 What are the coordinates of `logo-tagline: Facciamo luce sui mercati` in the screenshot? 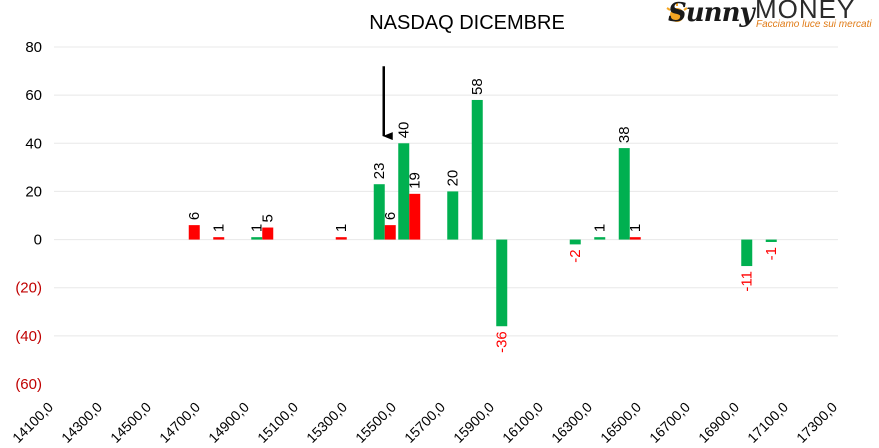 It's located at (814, 24).